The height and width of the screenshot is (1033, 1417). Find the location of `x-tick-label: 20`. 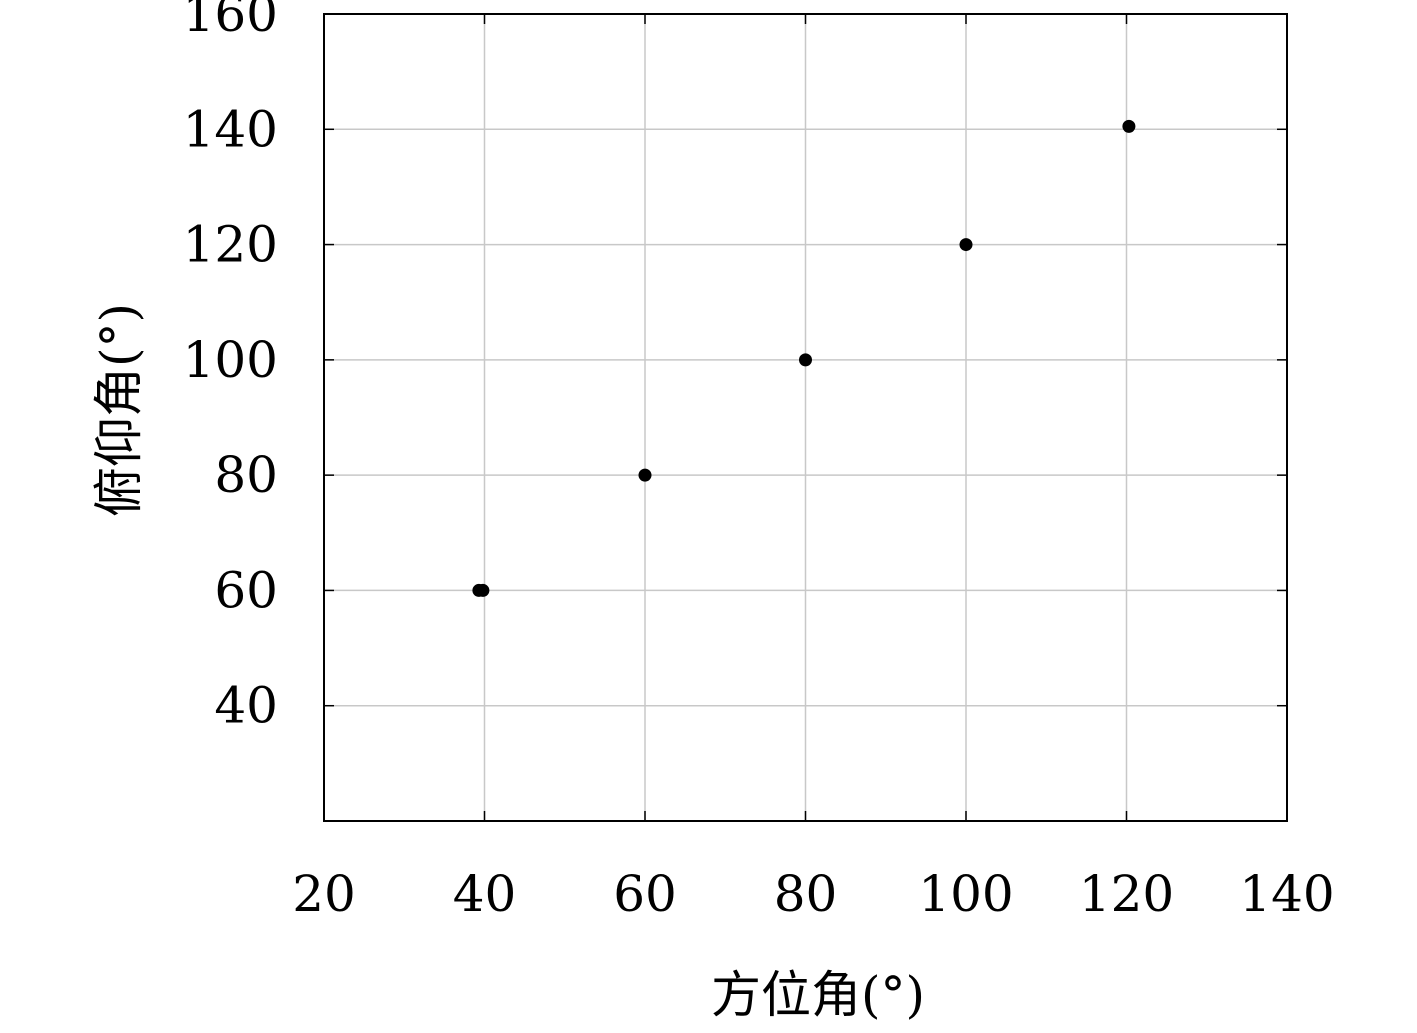

x-tick-label: 20 is located at coordinates (324, 894).